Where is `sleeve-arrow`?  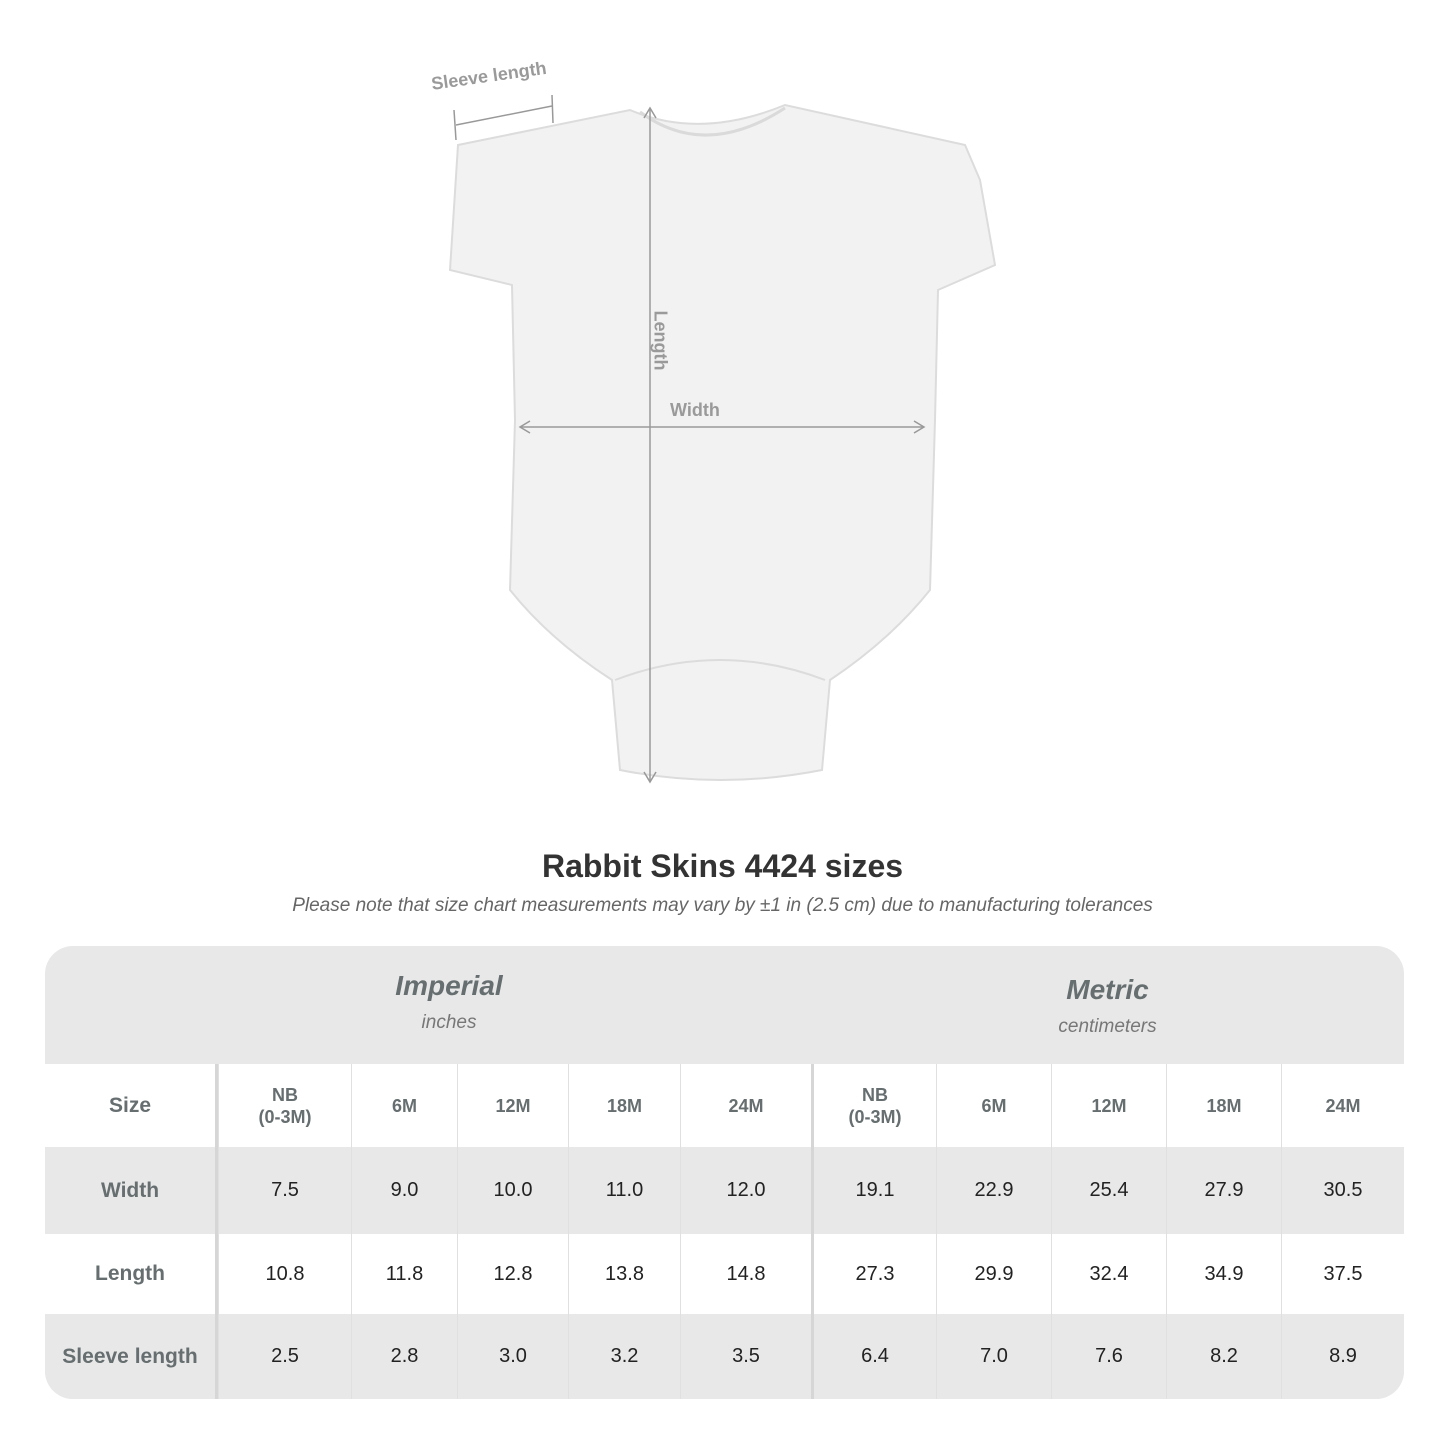 sleeve-arrow is located at coordinates (504, 115).